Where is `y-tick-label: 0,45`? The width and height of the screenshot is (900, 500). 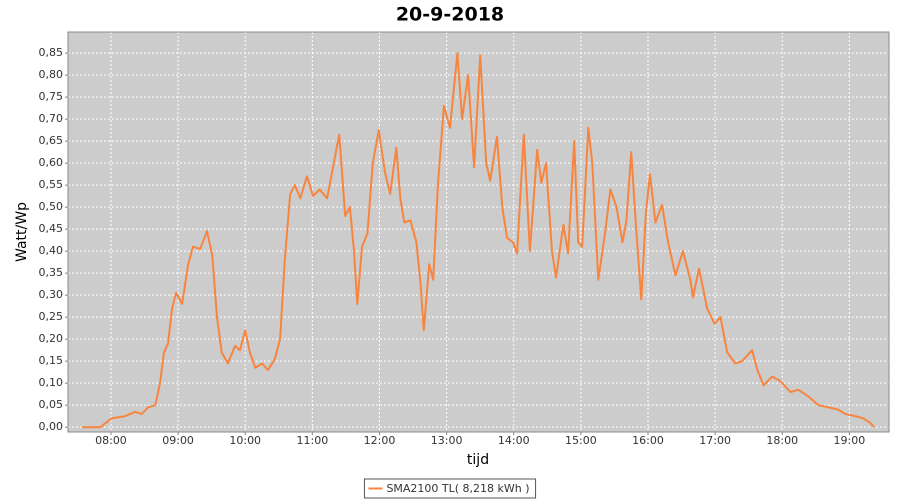
y-tick-label: 0,45 is located at coordinates (51, 228).